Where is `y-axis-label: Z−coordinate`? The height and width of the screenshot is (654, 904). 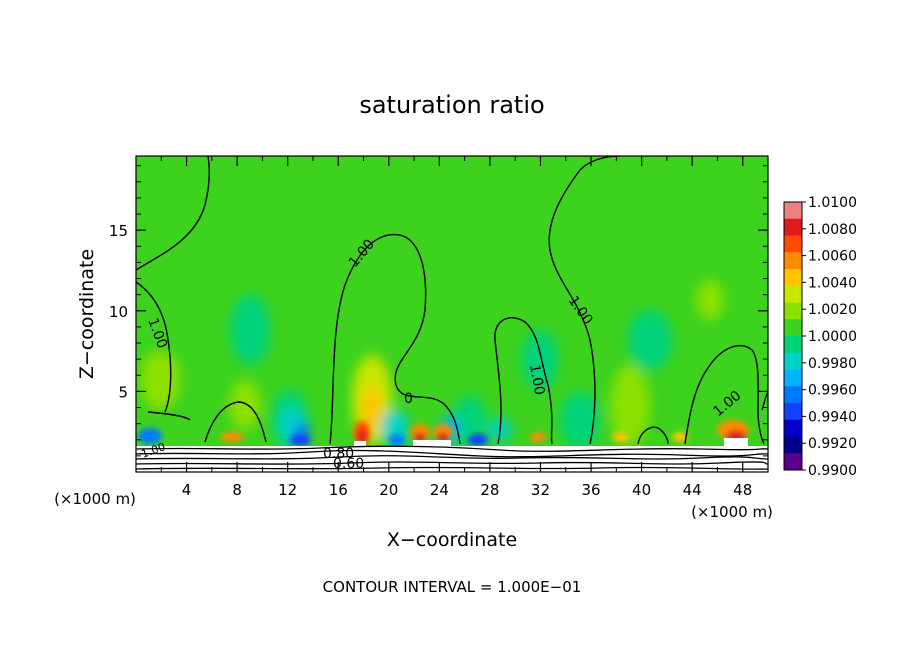 y-axis-label: Z−coordinate is located at coordinates (87, 314).